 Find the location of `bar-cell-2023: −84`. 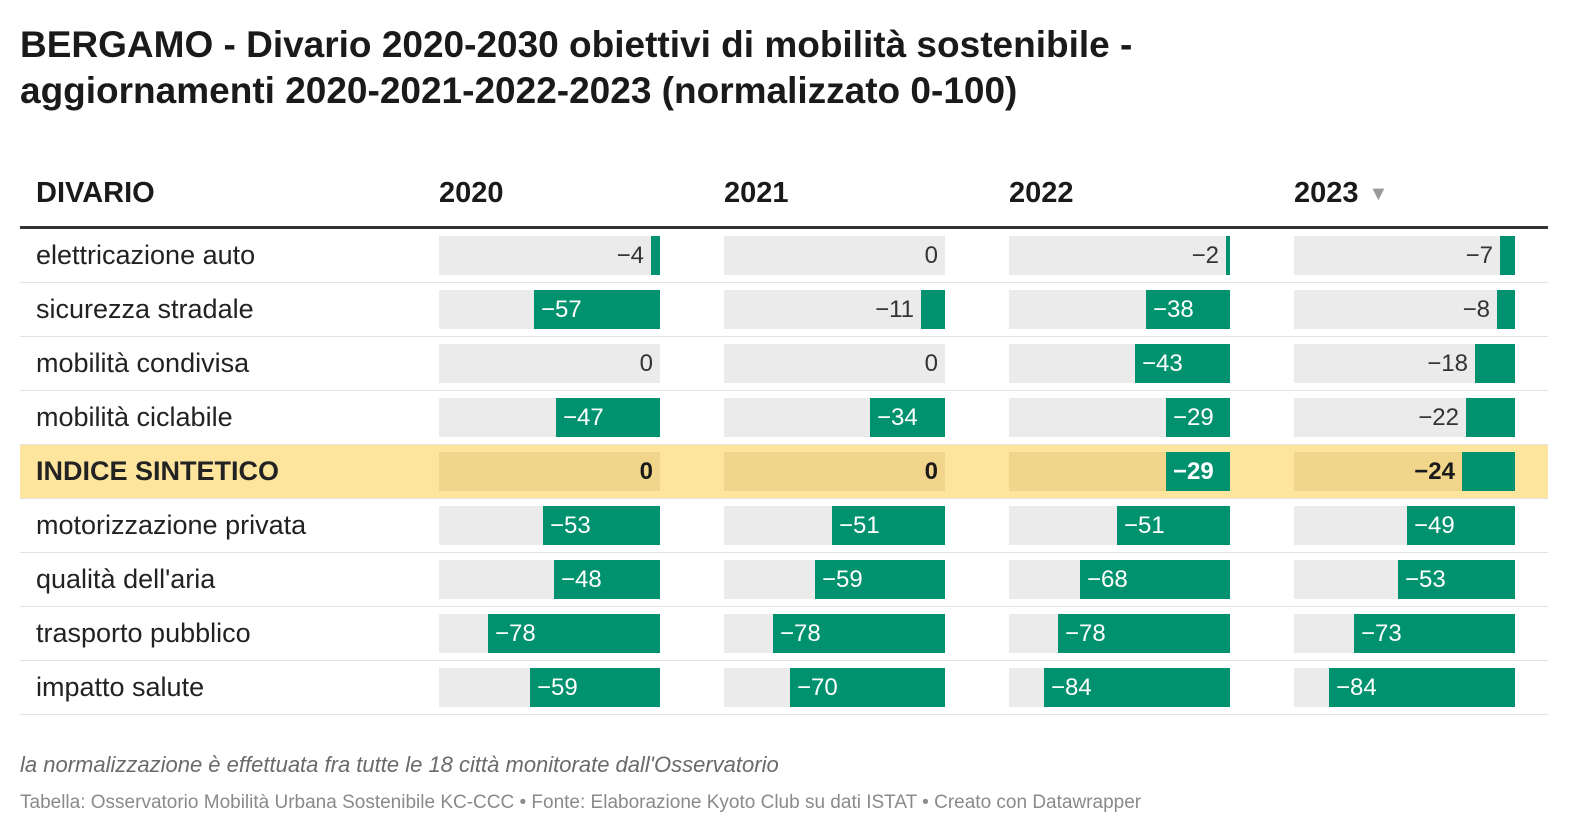

bar-cell-2023: −84 is located at coordinates (1404, 687).